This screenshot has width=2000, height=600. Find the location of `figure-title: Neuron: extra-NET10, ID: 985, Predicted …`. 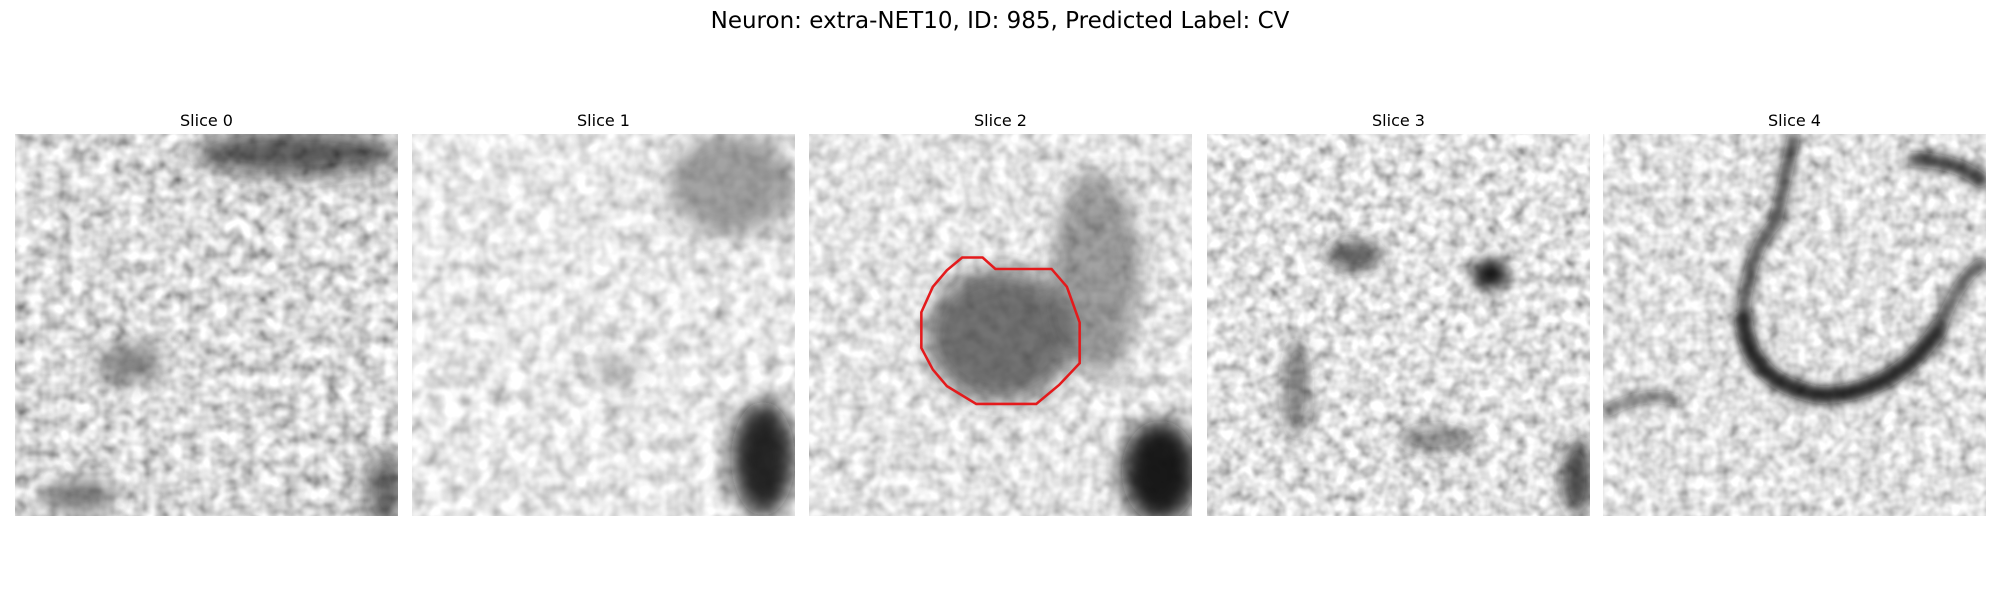

figure-title: Neuron: extra-NET10, ID: 985, Predicted … is located at coordinates (1000, 21).